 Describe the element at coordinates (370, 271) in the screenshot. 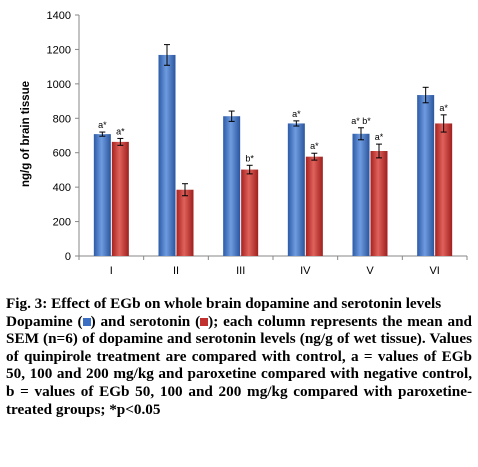

I see `x-tick-label: V` at that location.